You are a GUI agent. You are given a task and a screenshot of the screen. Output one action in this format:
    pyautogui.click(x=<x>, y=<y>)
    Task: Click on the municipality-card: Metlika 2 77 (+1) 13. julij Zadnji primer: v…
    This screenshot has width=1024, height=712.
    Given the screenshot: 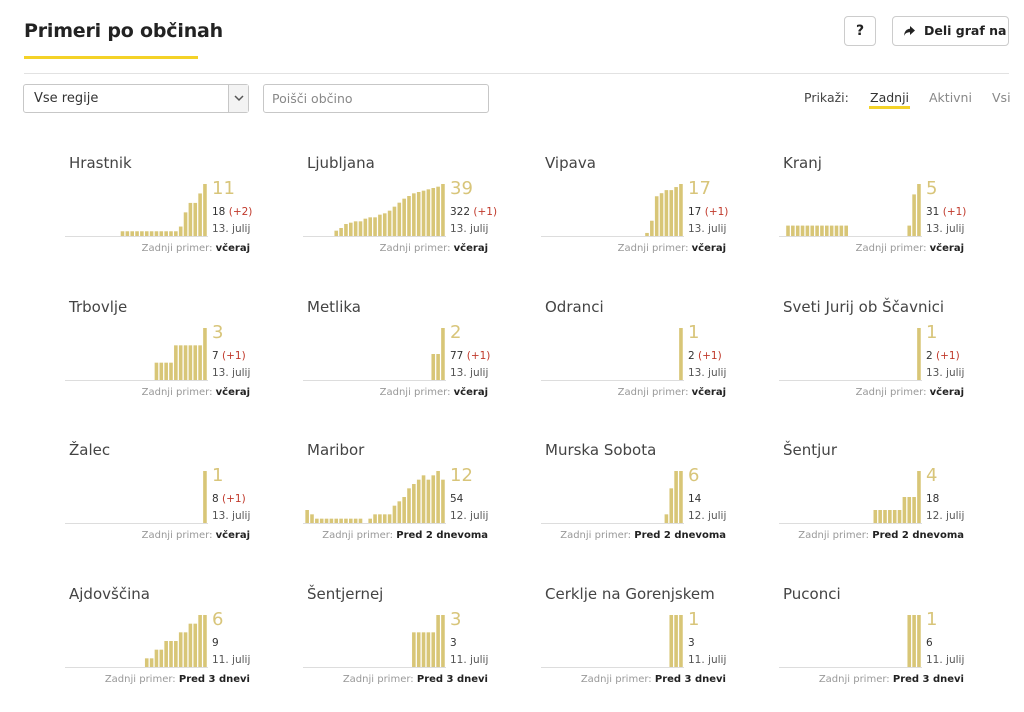 What is the action you would take?
    pyautogui.click(x=405, y=363)
    